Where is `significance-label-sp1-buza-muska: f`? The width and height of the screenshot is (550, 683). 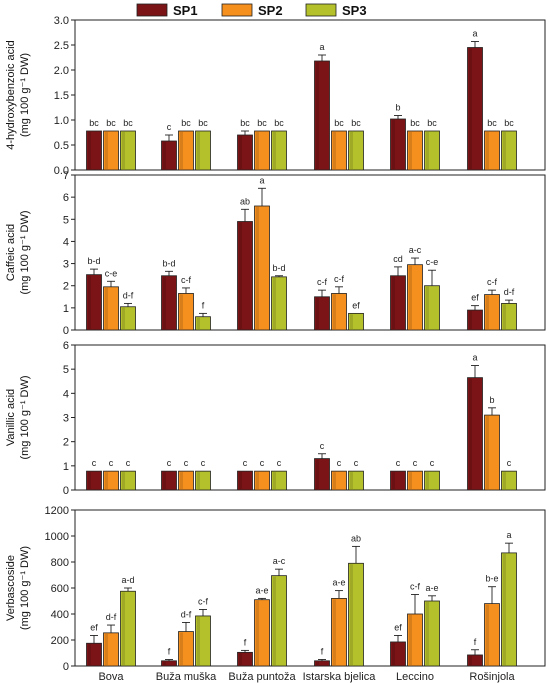 significance-label-sp1-buza-muska: f is located at coordinates (169, 652).